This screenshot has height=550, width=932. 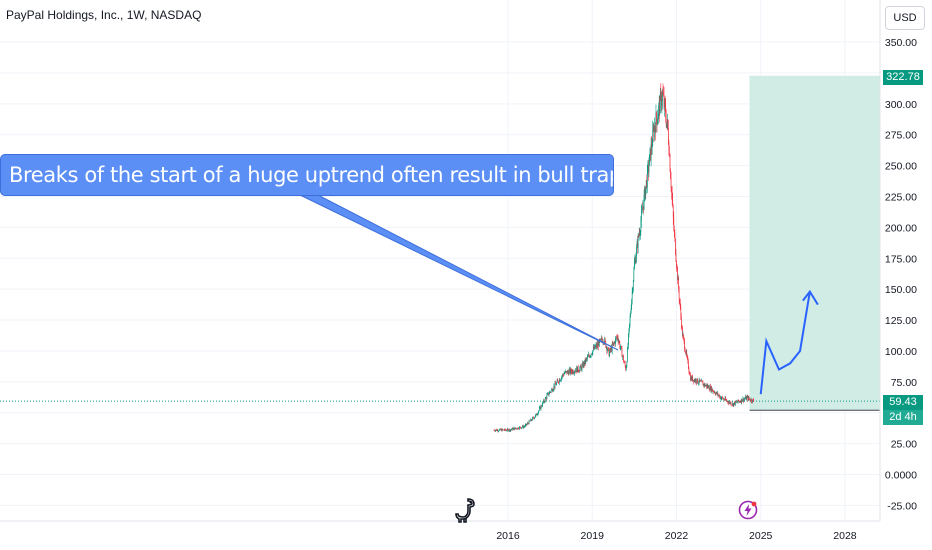 I want to click on y-tick-label: 200.00, so click(x=901, y=228).